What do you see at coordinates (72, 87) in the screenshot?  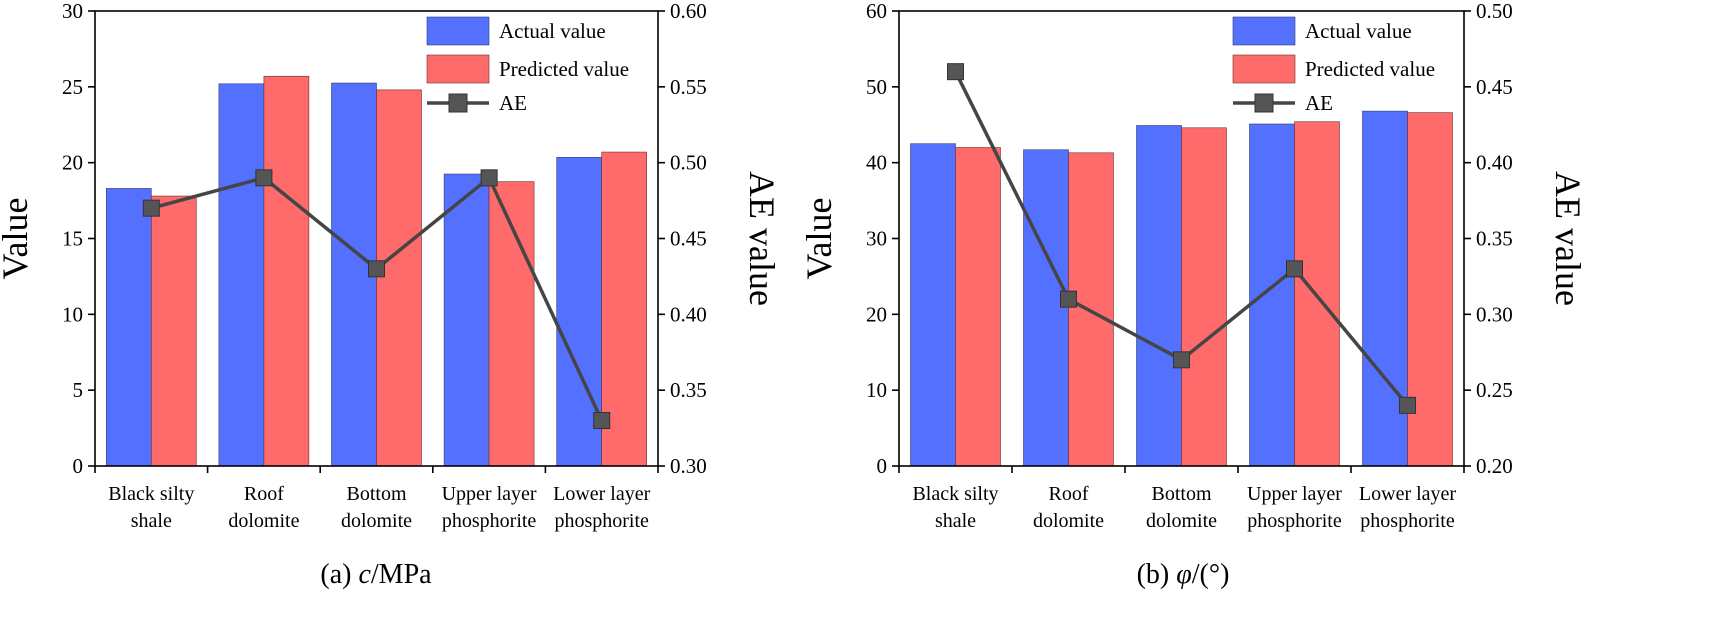 I see `y-tick-label: 25` at bounding box center [72, 87].